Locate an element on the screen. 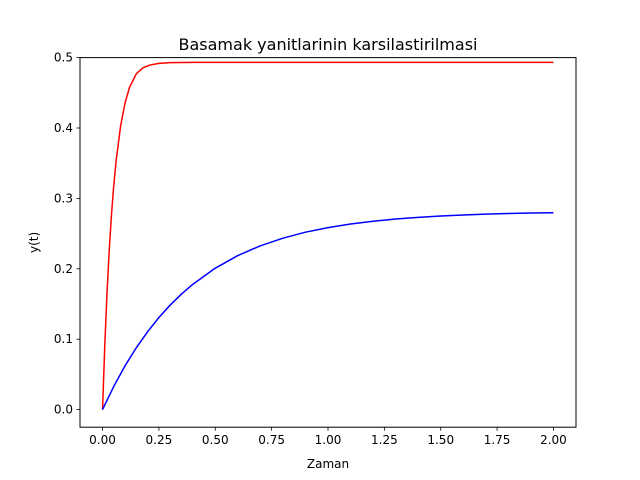  y-tick-label: 0.0 is located at coordinates (63, 410).